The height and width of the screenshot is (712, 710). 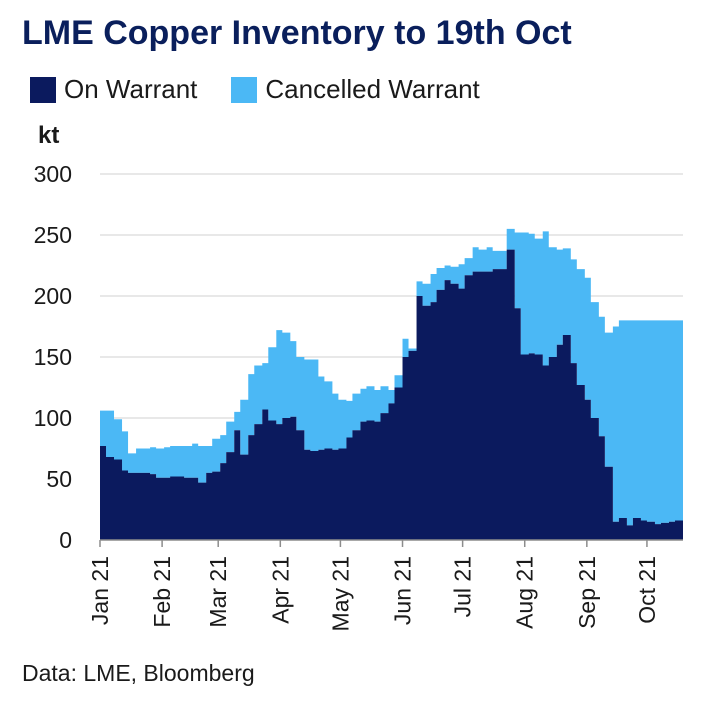 What do you see at coordinates (218, 592) in the screenshot?
I see `x-tick-label-mar-21: Mar 21` at bounding box center [218, 592].